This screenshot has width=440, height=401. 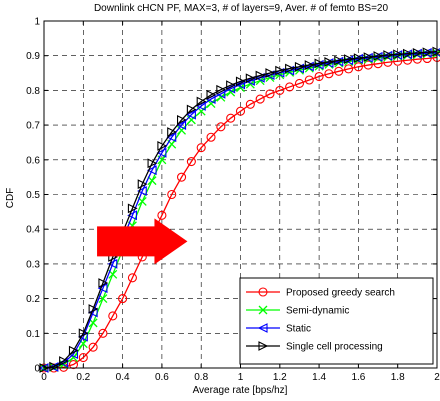 What do you see at coordinates (298, 329) in the screenshot?
I see `legend-label: Static` at bounding box center [298, 329].